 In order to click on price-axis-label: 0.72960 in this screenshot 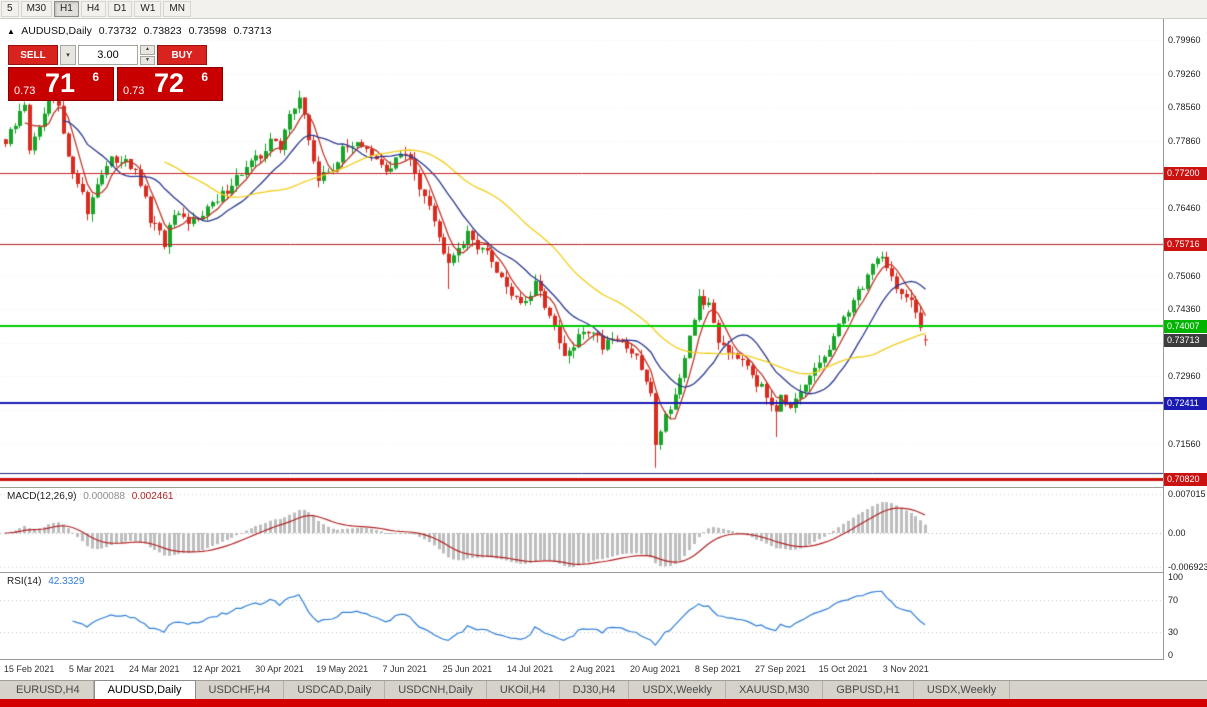, I will do `click(1184, 376)`.